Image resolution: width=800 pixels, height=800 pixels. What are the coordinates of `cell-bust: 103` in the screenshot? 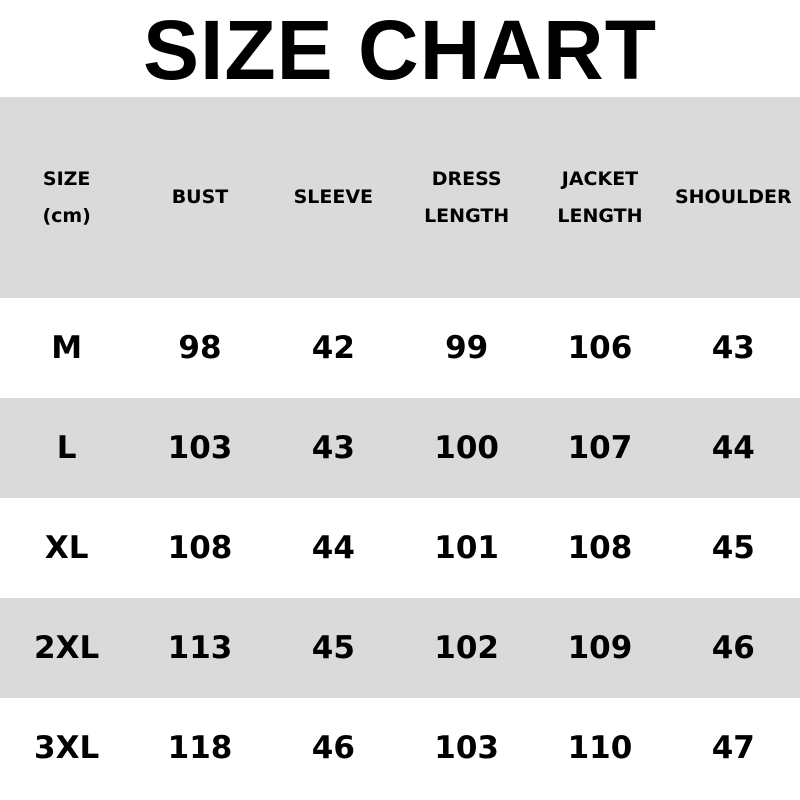 It's located at (200, 448).